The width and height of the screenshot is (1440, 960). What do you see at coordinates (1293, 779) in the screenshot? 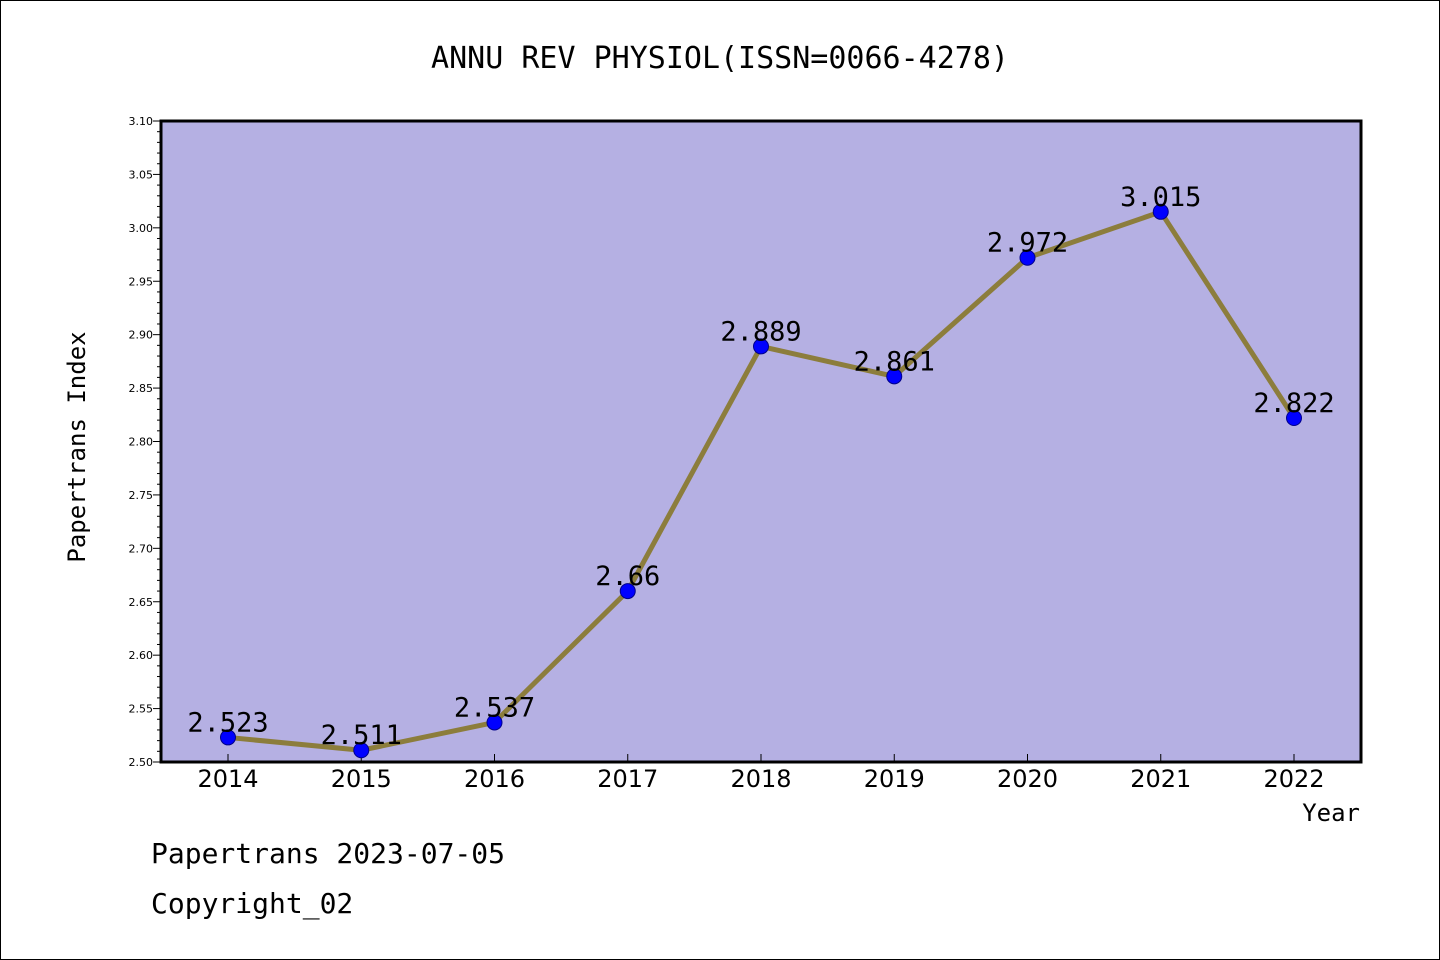
I see `x-tick-label: 2022` at bounding box center [1293, 779].